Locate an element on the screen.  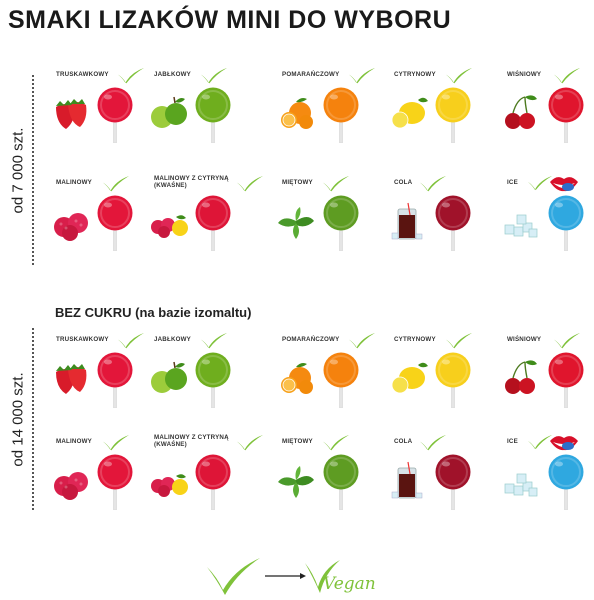
flavor-card: POMARAŃCZOWY is located at coordinates (333, 390).